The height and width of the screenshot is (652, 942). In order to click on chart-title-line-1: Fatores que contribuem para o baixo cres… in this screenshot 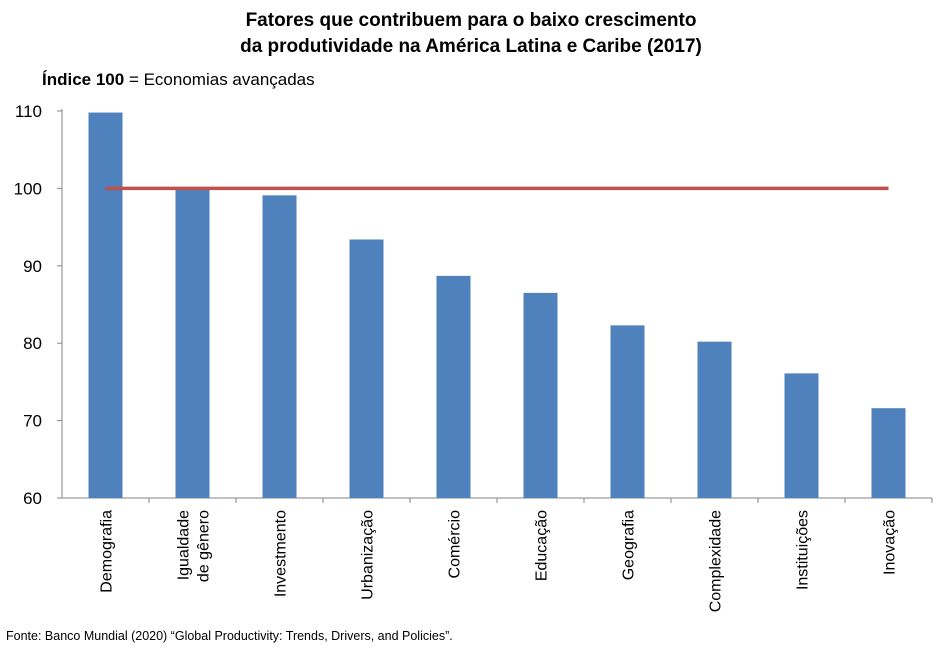, I will do `click(471, 20)`.